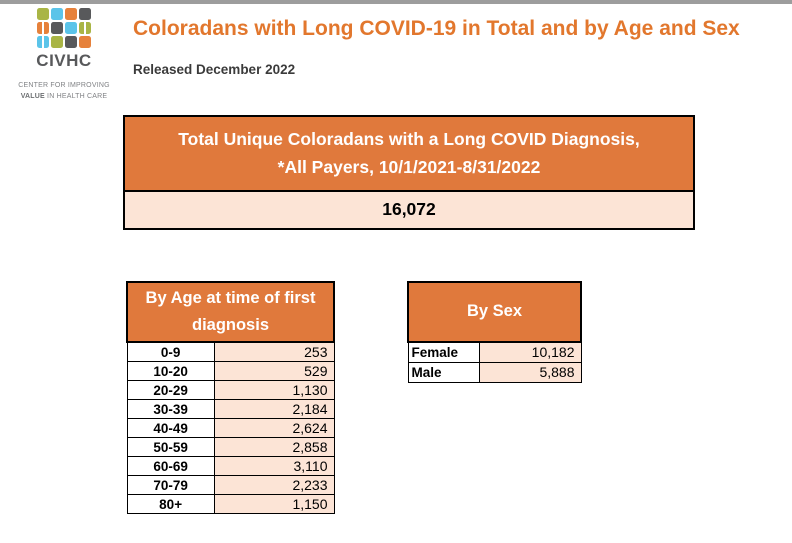 This screenshot has width=792, height=543. I want to click on table-row: 20-29 1,130, so click(230, 390).